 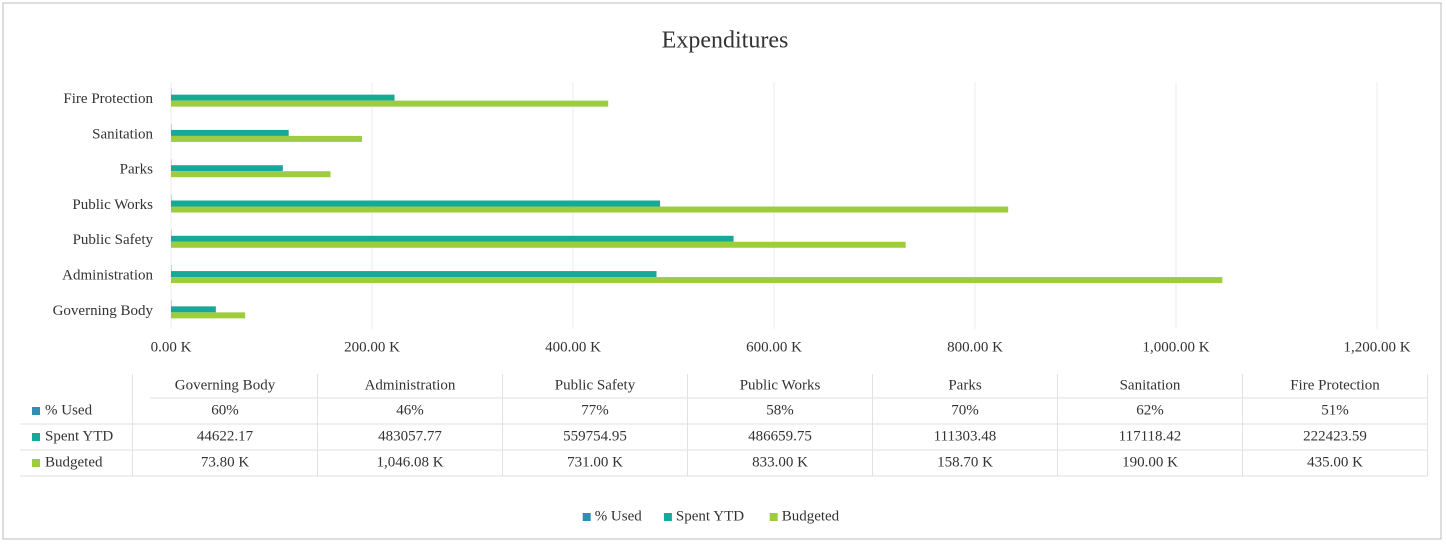 What do you see at coordinates (965, 436) in the screenshot?
I see `table-cell: 111303.48` at bounding box center [965, 436].